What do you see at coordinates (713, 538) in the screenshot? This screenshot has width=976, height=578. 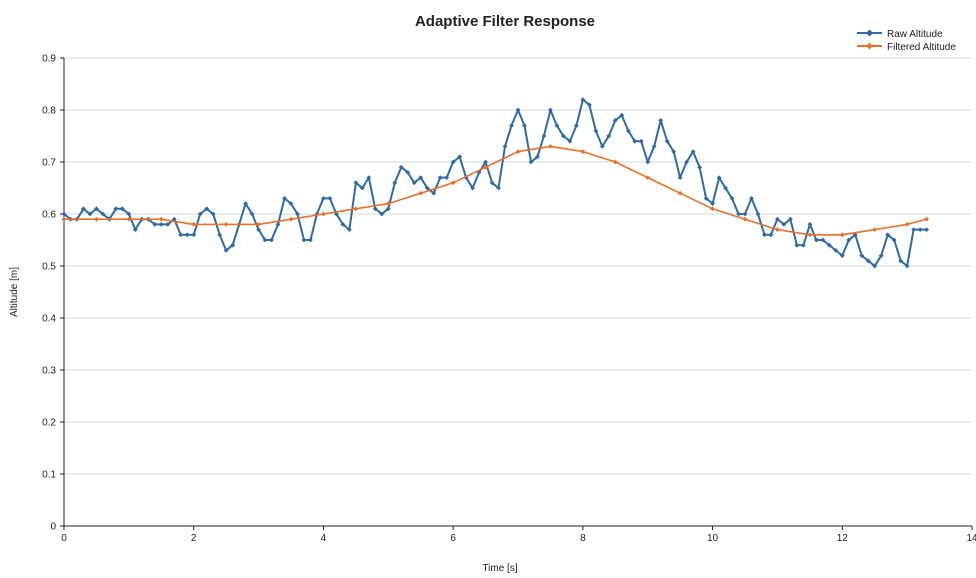 I see `x-tick-label: 10` at bounding box center [713, 538].